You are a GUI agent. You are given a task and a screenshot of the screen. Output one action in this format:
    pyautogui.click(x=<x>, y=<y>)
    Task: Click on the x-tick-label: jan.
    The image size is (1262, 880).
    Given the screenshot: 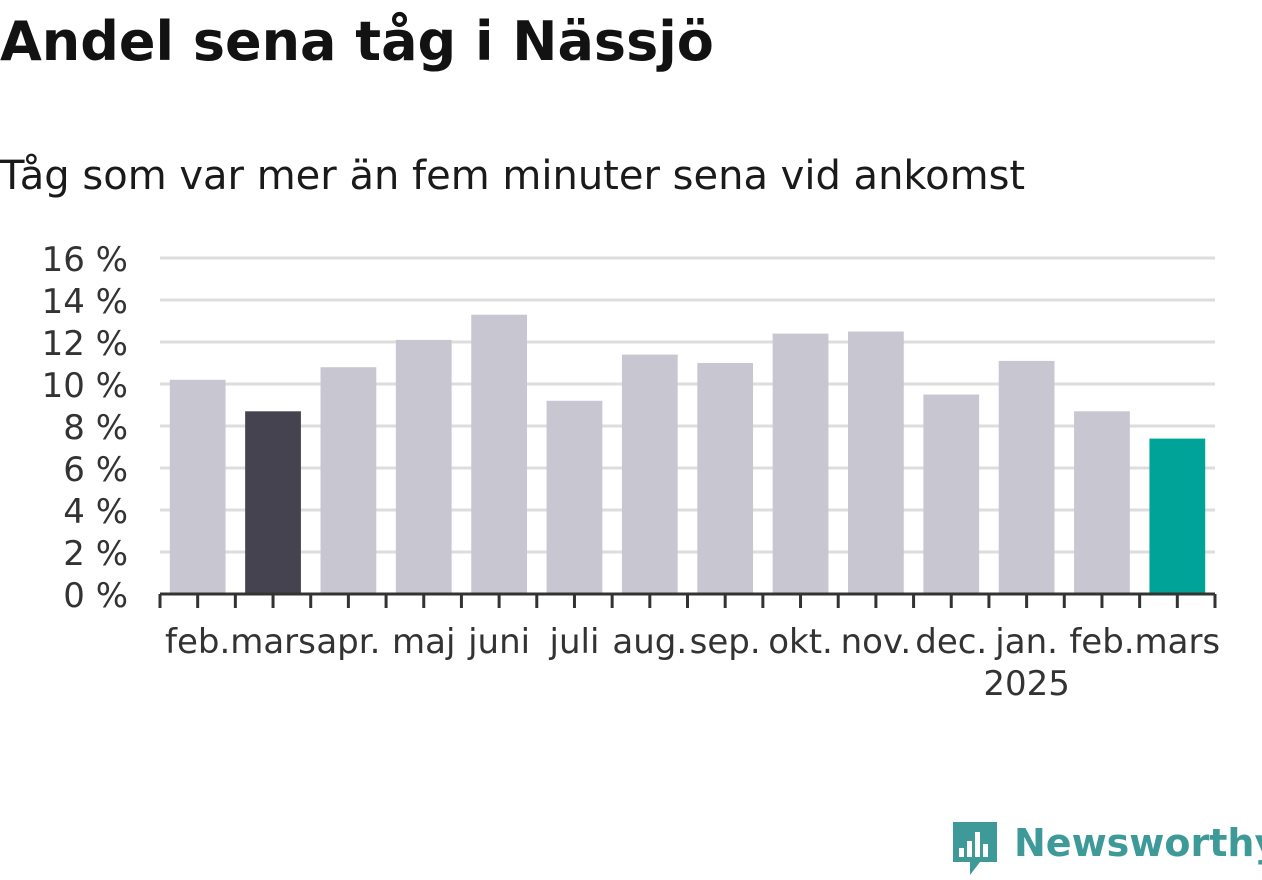 What is the action you would take?
    pyautogui.click(x=1026, y=642)
    